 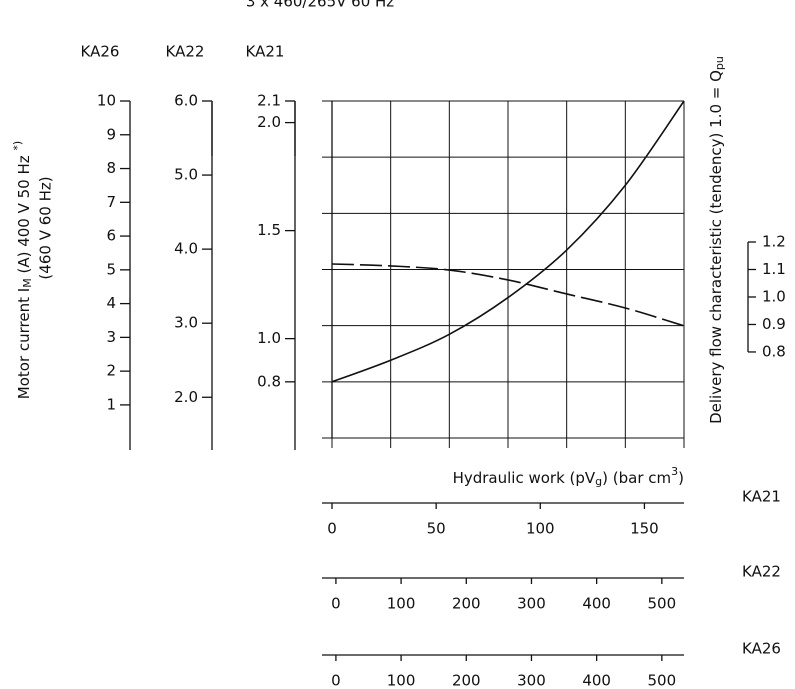 I want to click on y2-tick-label: 1.0, so click(x=774, y=296).